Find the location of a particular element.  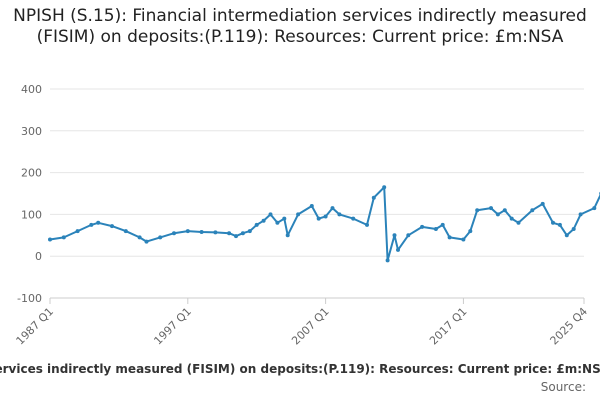

y-tick-label: 100 is located at coordinates (31, 214).